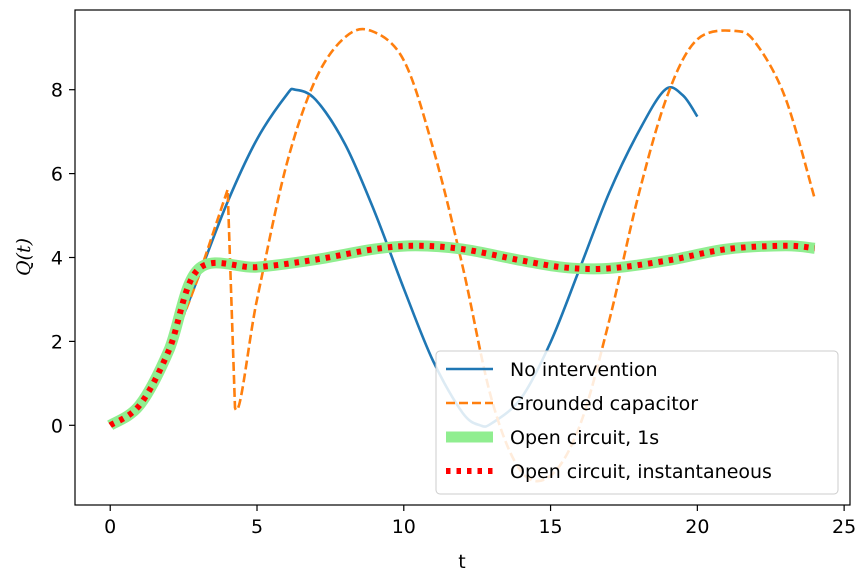  Describe the element at coordinates (844, 527) in the screenshot. I see `x-tick-label: 25` at that location.